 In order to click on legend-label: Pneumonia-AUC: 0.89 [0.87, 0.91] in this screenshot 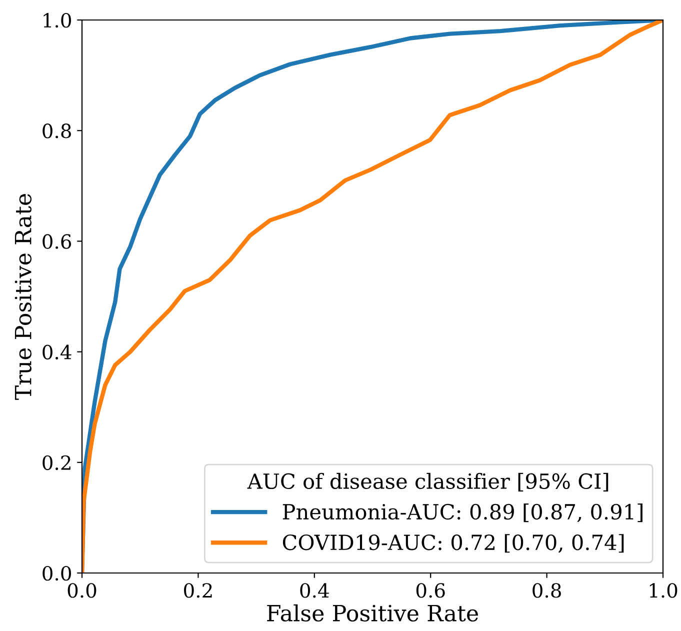, I will do `click(462, 513)`.